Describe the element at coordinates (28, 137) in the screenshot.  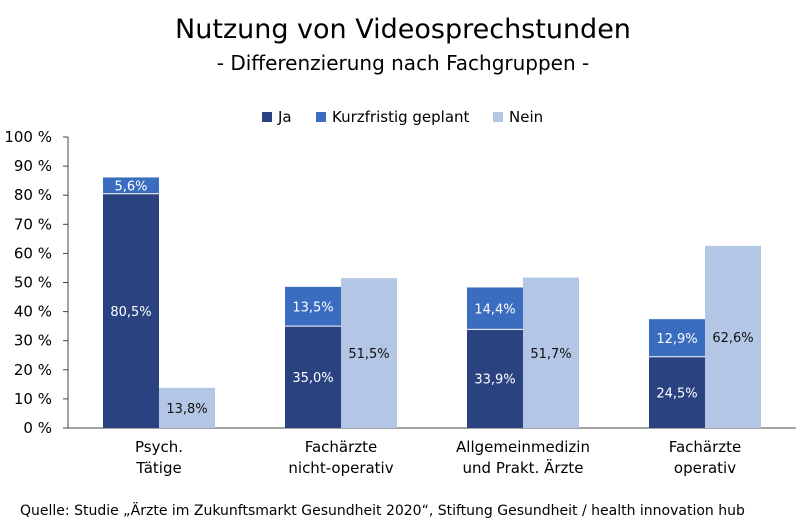
I see `y-tick-label: 100 %` at that location.